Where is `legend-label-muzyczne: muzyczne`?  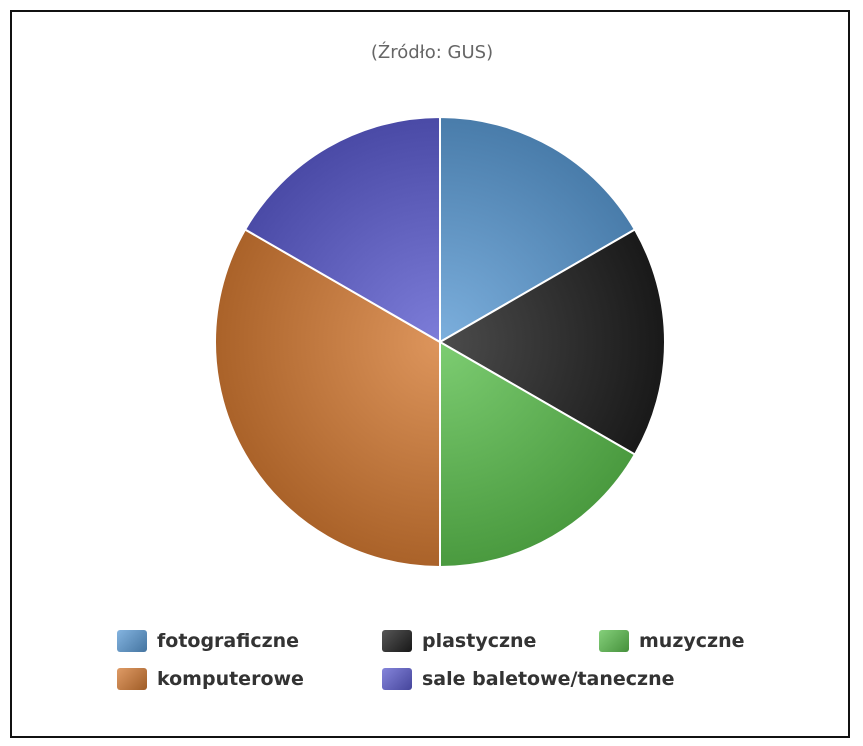 legend-label-muzyczne: muzyczne is located at coordinates (692, 641).